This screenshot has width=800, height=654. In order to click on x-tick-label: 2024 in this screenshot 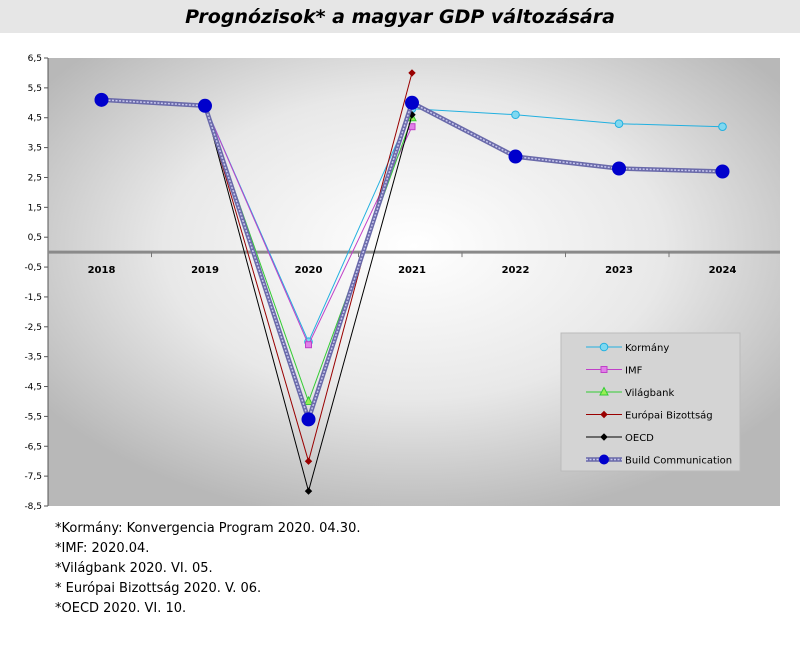, I will do `click(723, 270)`.